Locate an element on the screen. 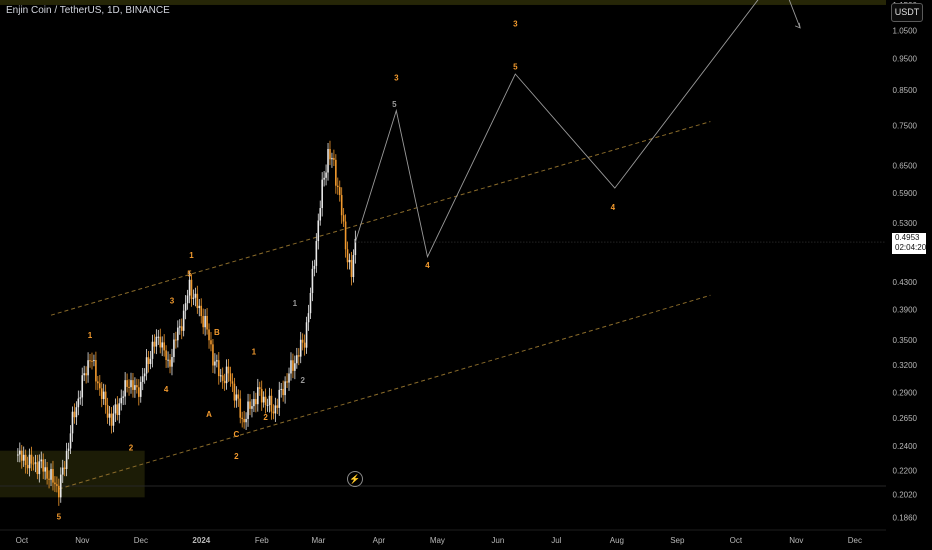 Image resolution: width=932 pixels, height=550 pixels. y-tick-label: 0.6500 is located at coordinates (905, 166).